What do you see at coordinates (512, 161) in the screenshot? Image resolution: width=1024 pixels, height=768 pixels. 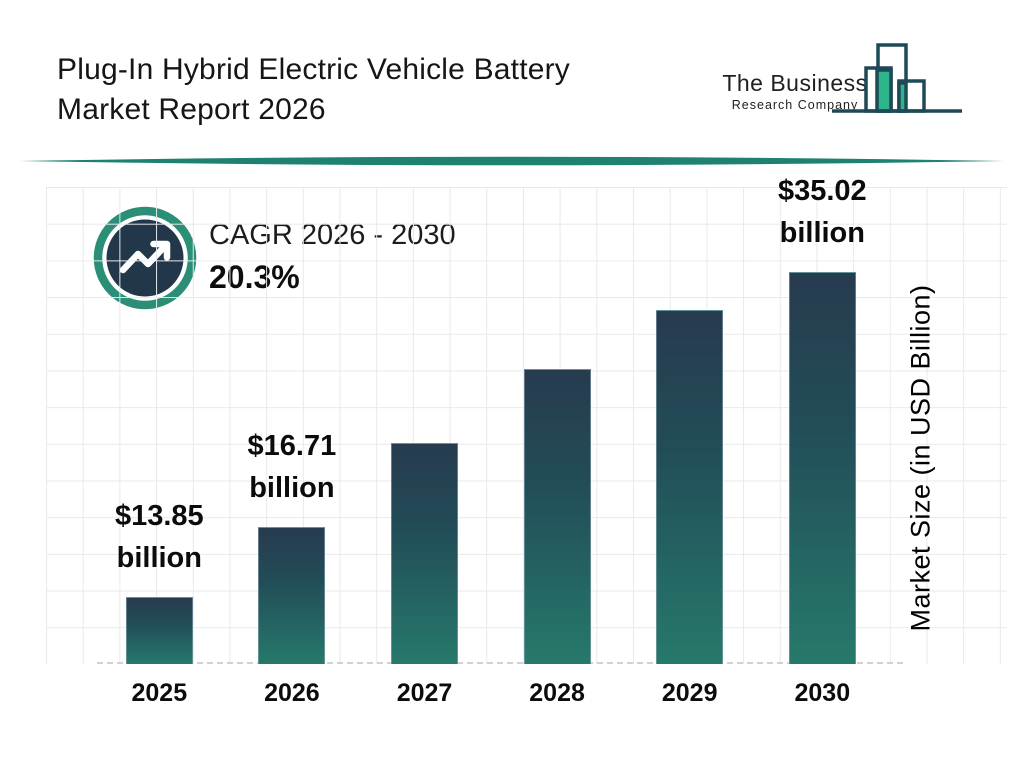 I see `divider-line` at bounding box center [512, 161].